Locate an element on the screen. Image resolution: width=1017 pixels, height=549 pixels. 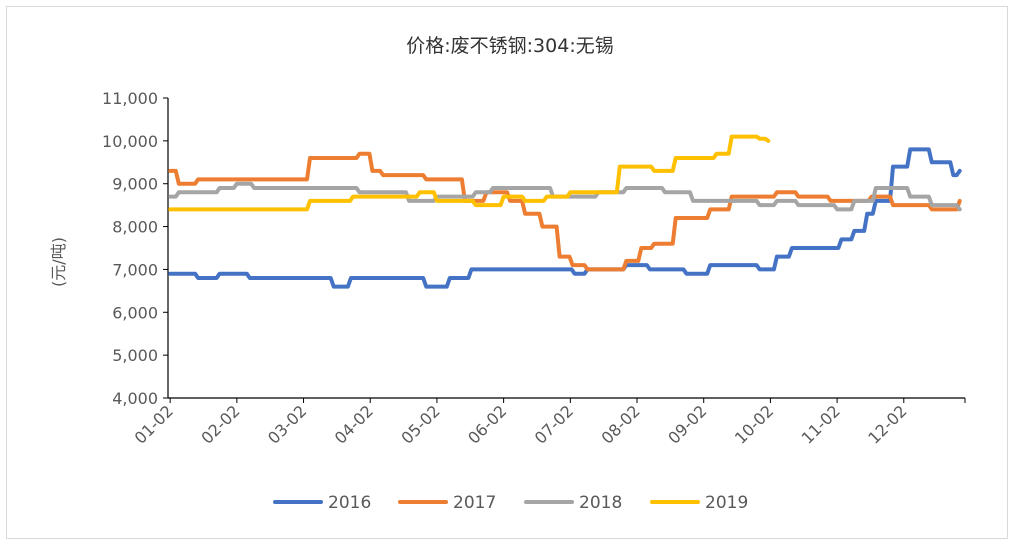
legend-label-2018: 2018 is located at coordinates (600, 503).